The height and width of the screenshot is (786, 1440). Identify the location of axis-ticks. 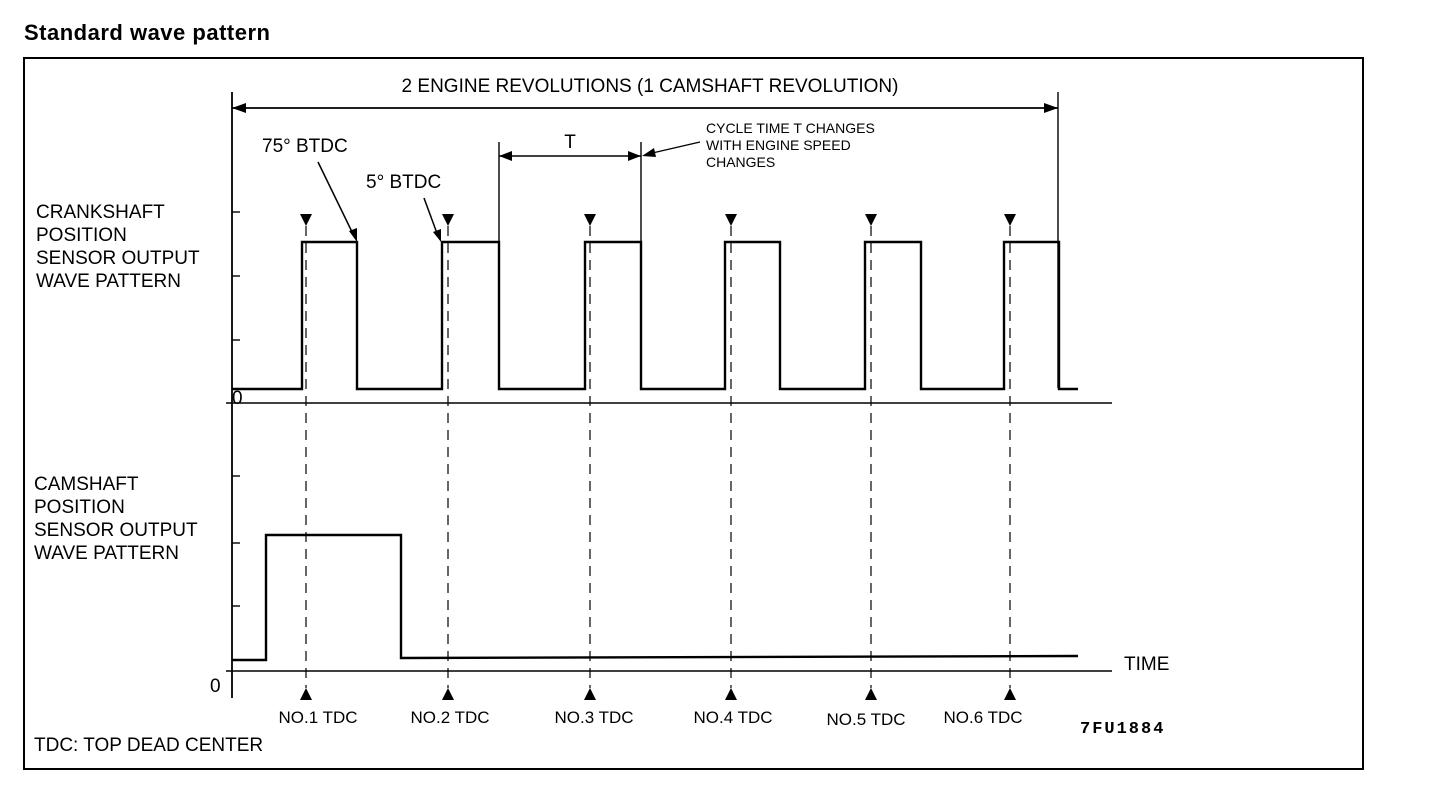
(236, 409).